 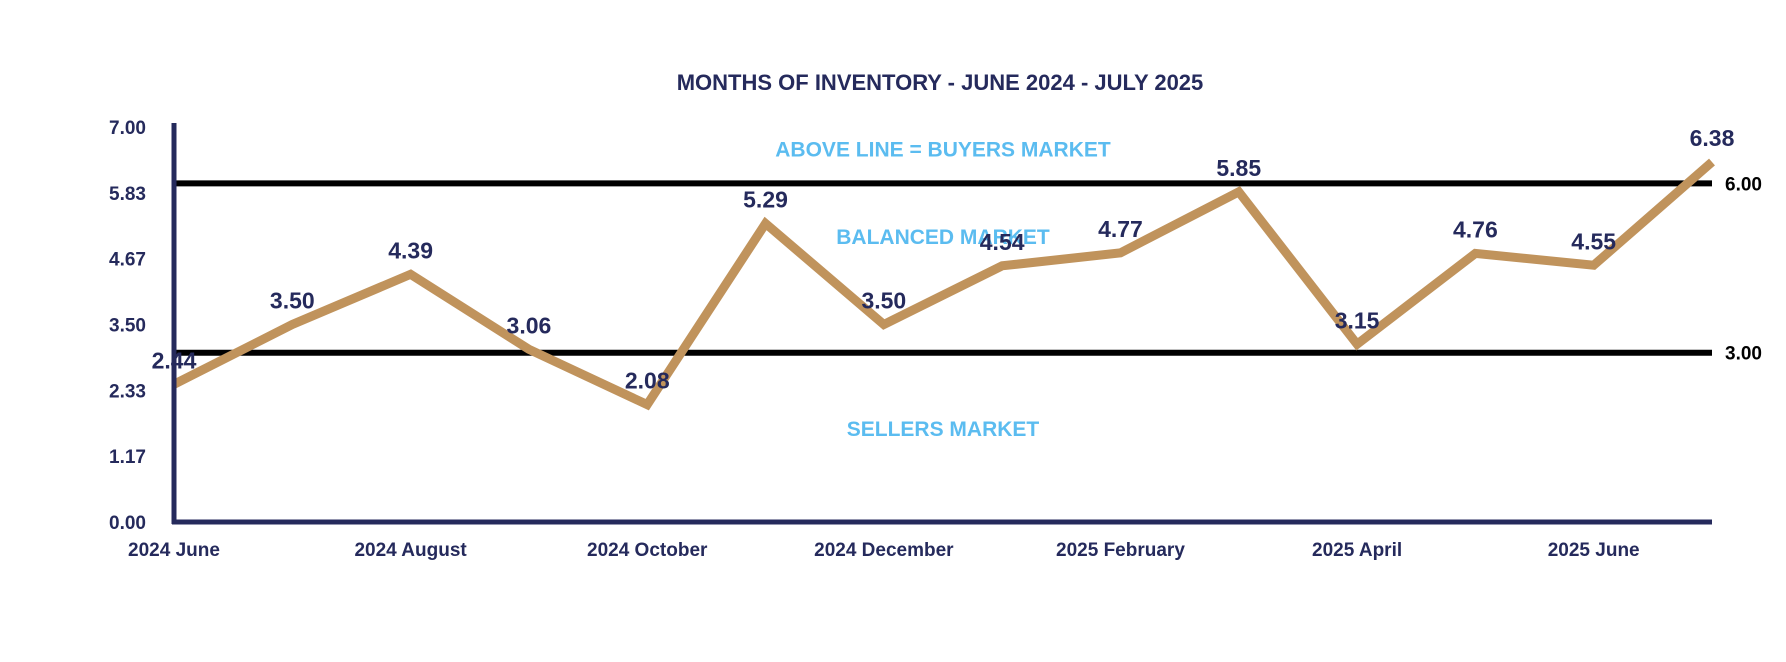 I want to click on data-label: 4.55, so click(x=1593, y=241).